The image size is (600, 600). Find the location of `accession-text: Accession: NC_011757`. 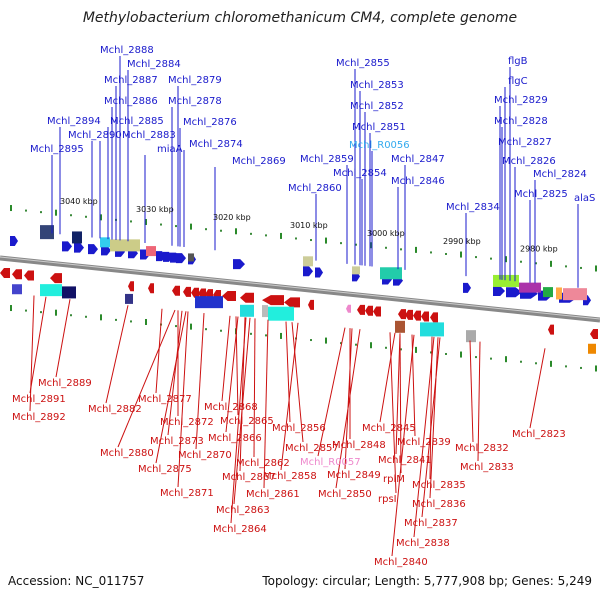

accession-text: Accession: NC_011757 is located at coordinates (76, 581).